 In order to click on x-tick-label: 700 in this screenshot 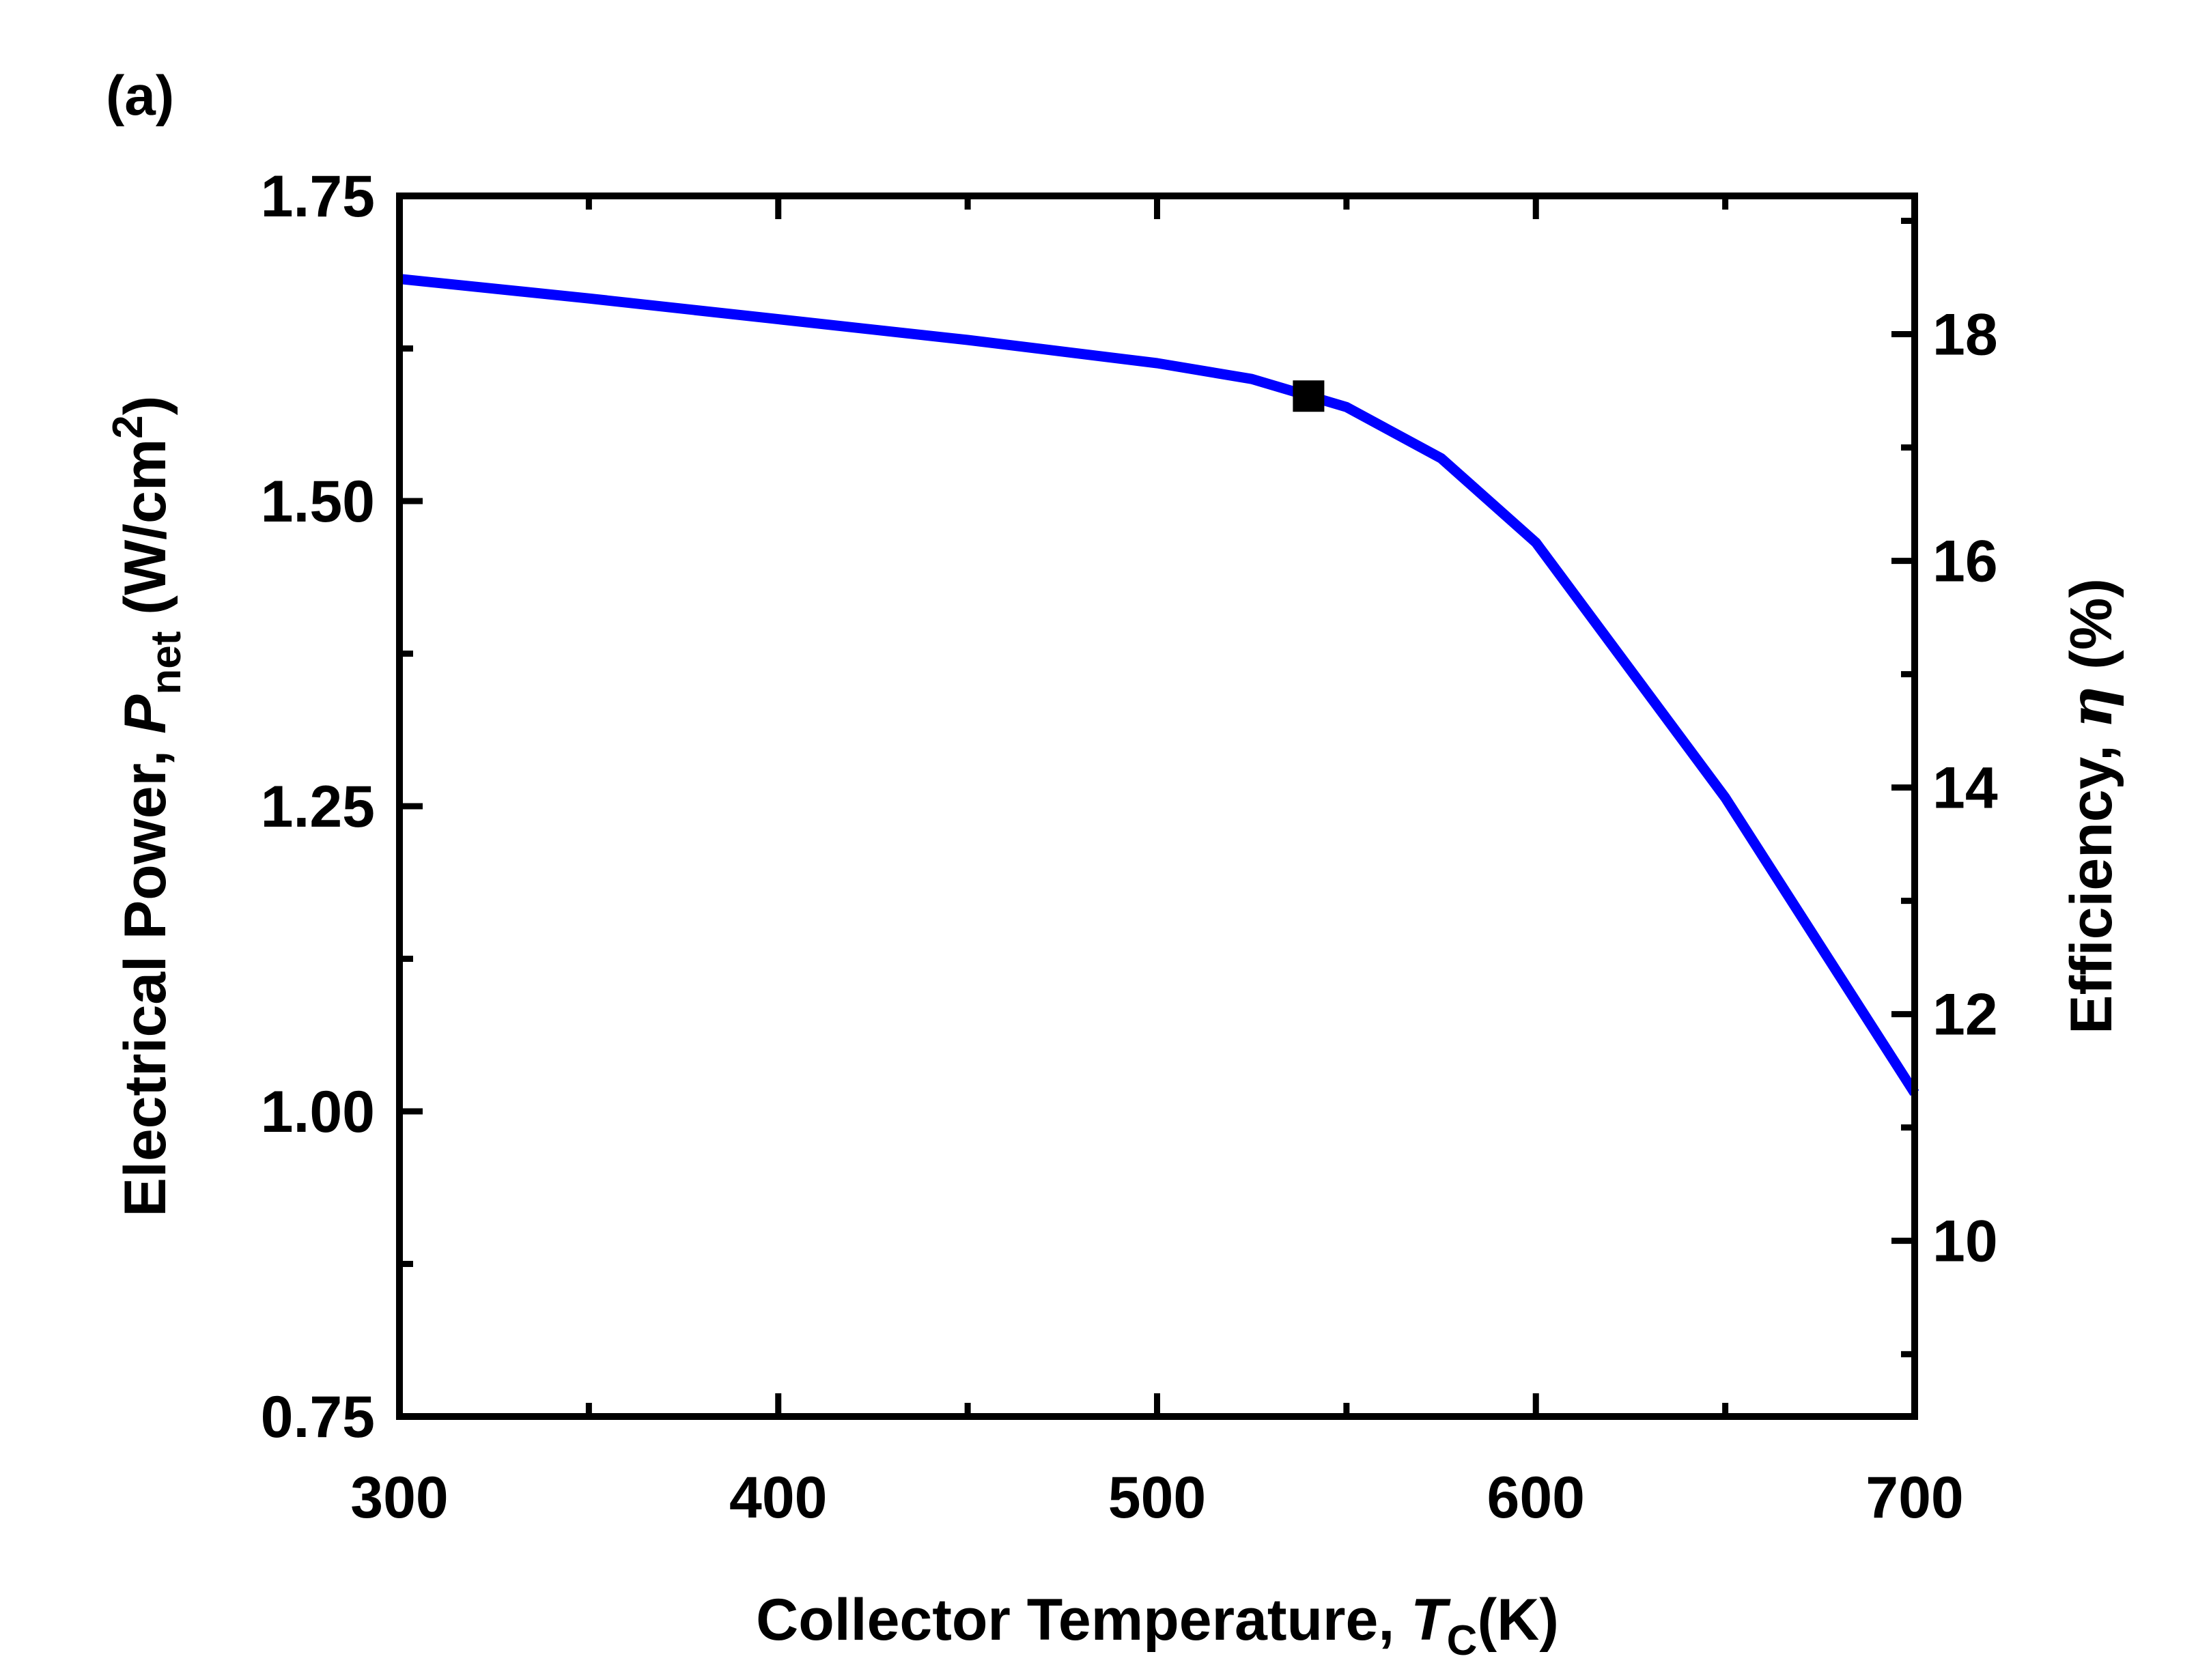, I will do `click(1915, 1497)`.